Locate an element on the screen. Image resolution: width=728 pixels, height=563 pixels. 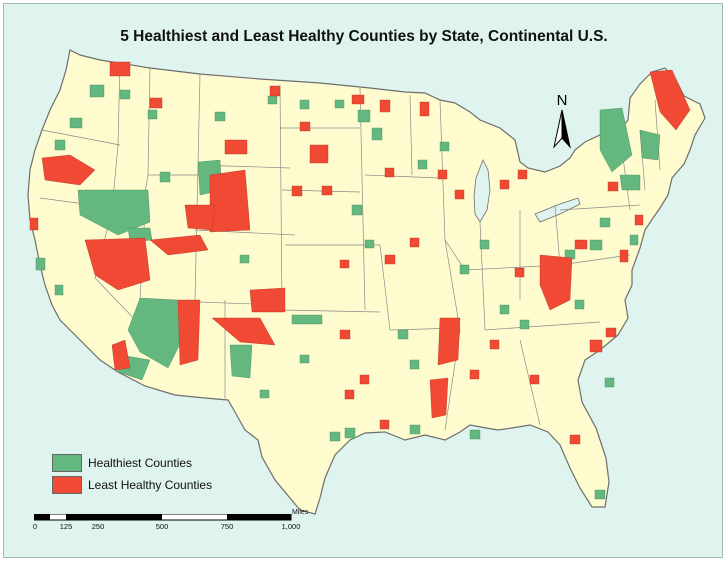
lake-erie is located at coordinates (557, 210).